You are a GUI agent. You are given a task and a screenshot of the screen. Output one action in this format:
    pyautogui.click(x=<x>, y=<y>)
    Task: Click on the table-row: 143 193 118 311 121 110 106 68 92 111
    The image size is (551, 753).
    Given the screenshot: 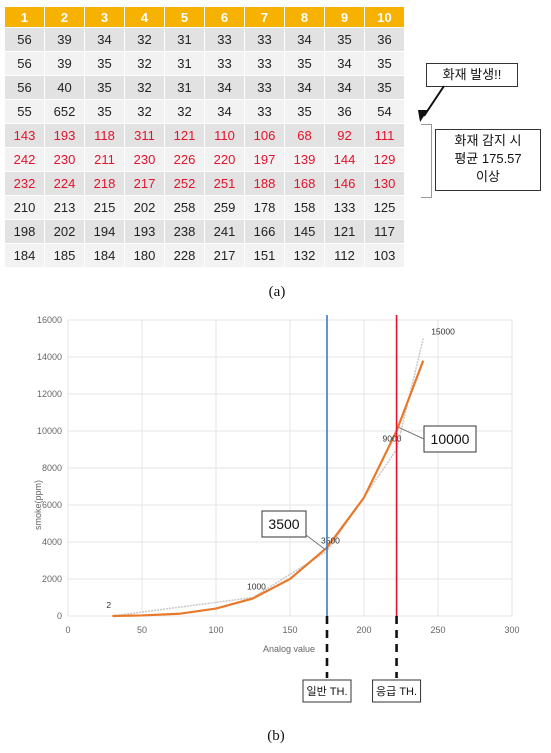 What is the action you would take?
    pyautogui.click(x=204, y=135)
    